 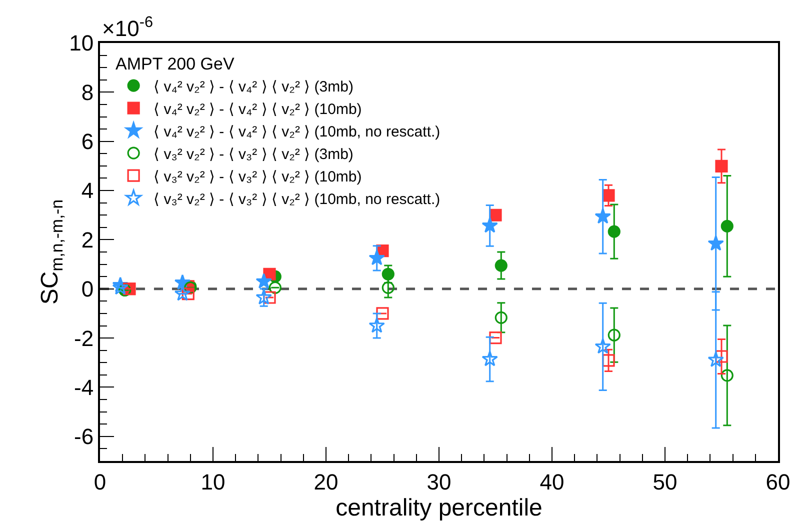 I want to click on y-tick-label: 8, so click(x=87, y=92).